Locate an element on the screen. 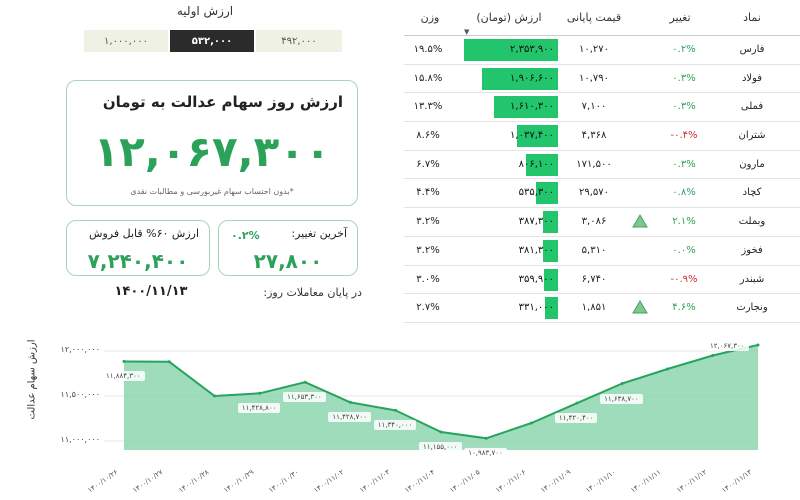  data-label: ۱۰,۹۸۳,۷۰۰ is located at coordinates (485, 453).